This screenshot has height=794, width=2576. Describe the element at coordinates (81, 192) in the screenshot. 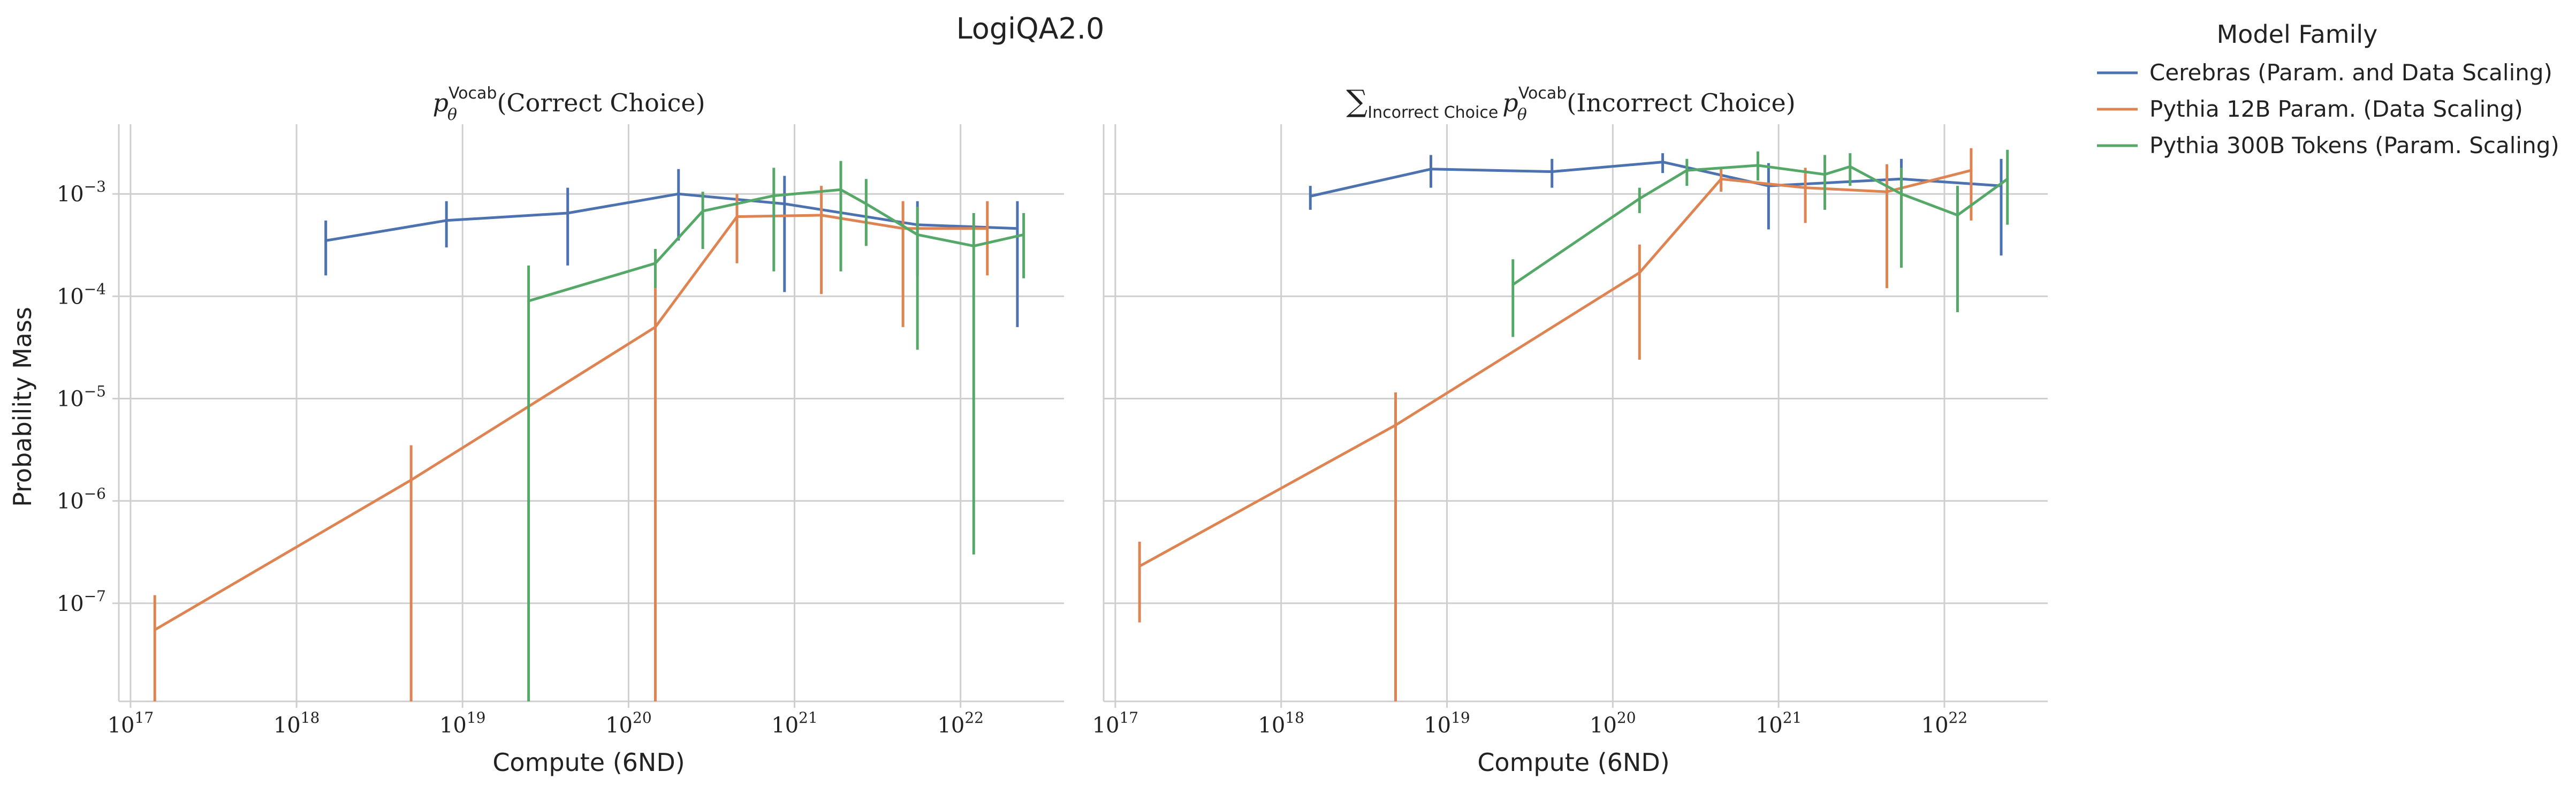

I see `y-tick-label: 10⁻³` at that location.